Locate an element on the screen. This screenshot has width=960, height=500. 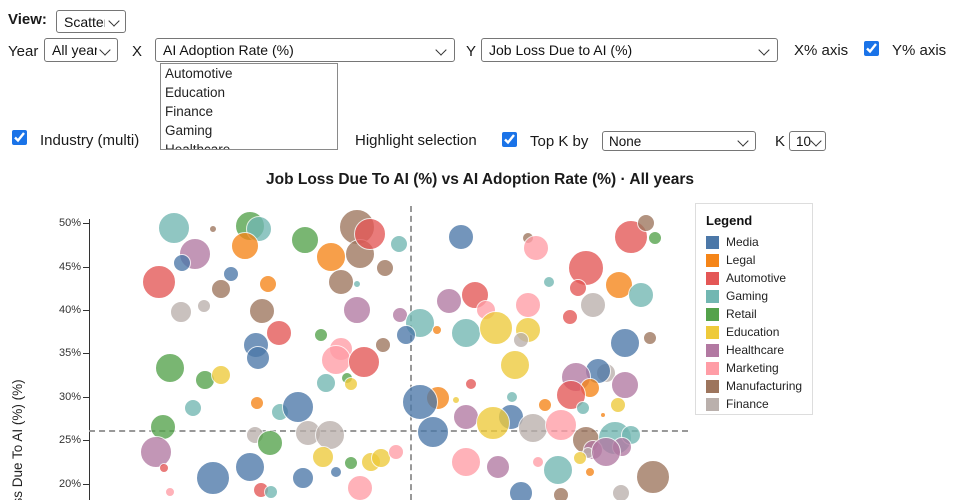
highlight-selection-checkbox is located at coordinates (509, 139).